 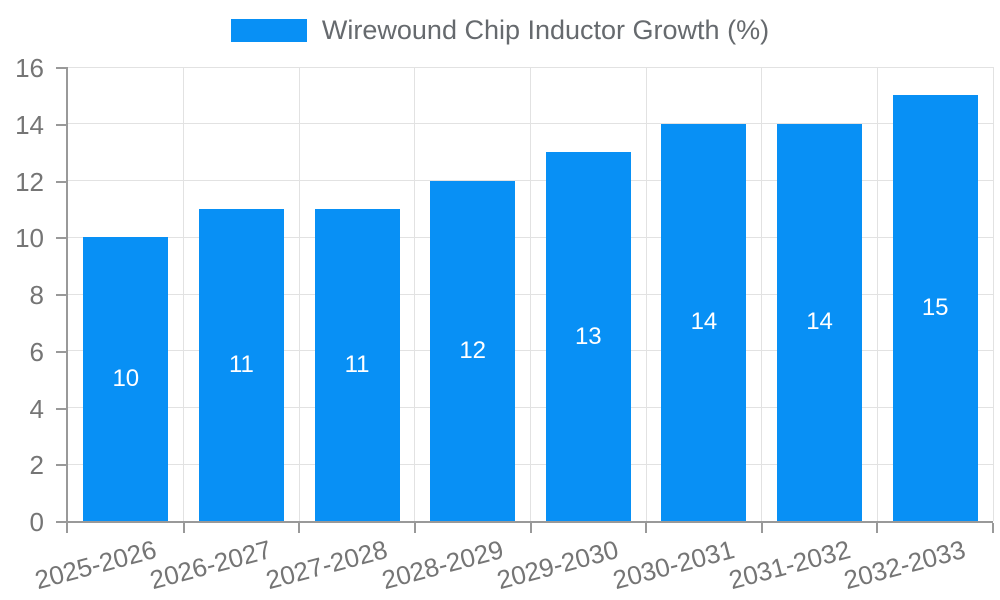 I want to click on bar-value-label: 15, so click(x=935, y=308).